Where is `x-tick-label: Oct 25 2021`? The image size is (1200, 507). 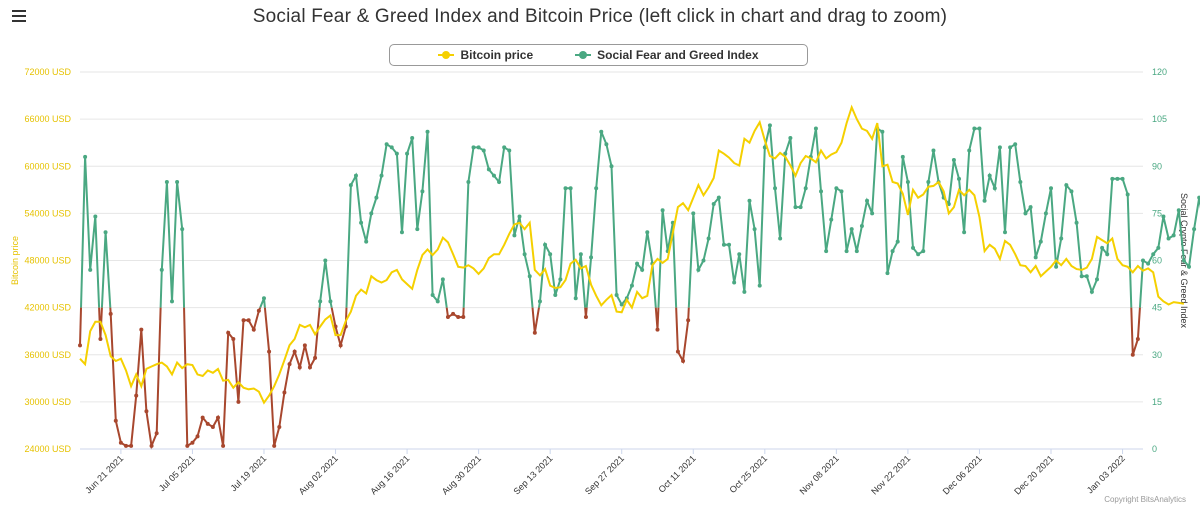
x-tick-label: Oct 25 2021 is located at coordinates (748, 474).